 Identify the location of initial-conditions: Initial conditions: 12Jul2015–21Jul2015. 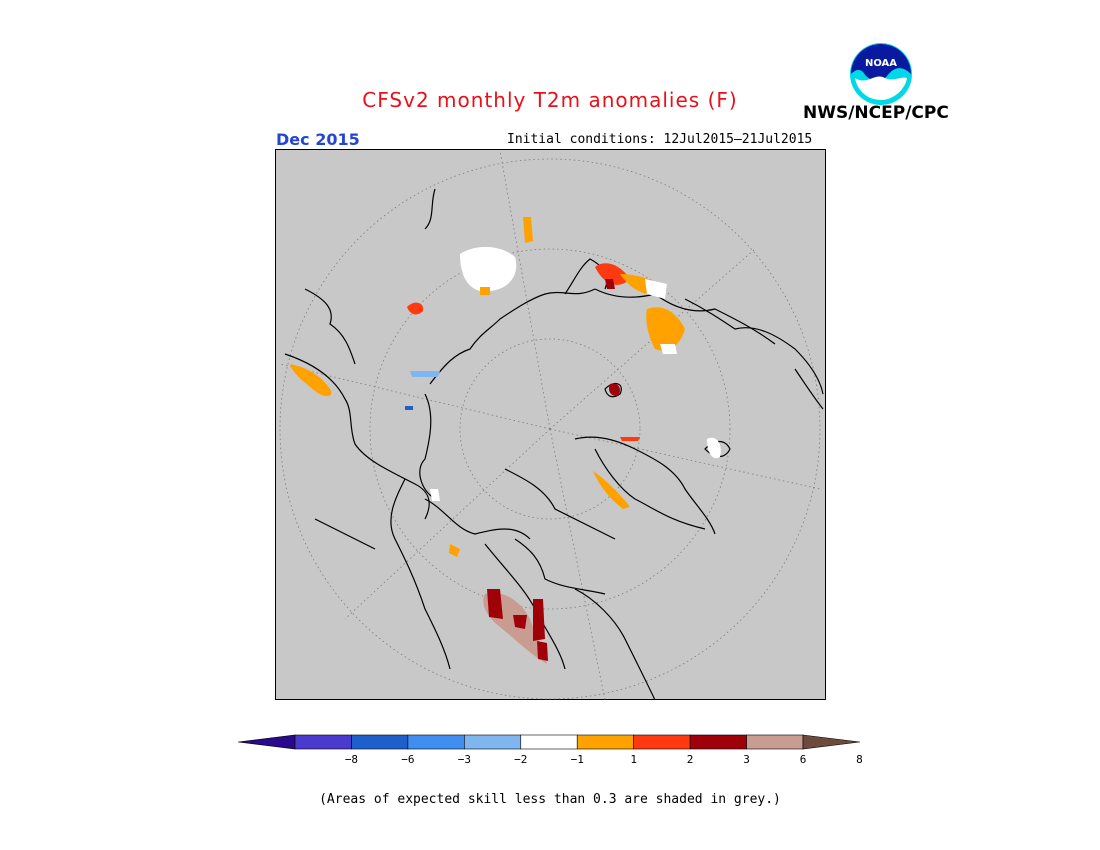
(660, 139).